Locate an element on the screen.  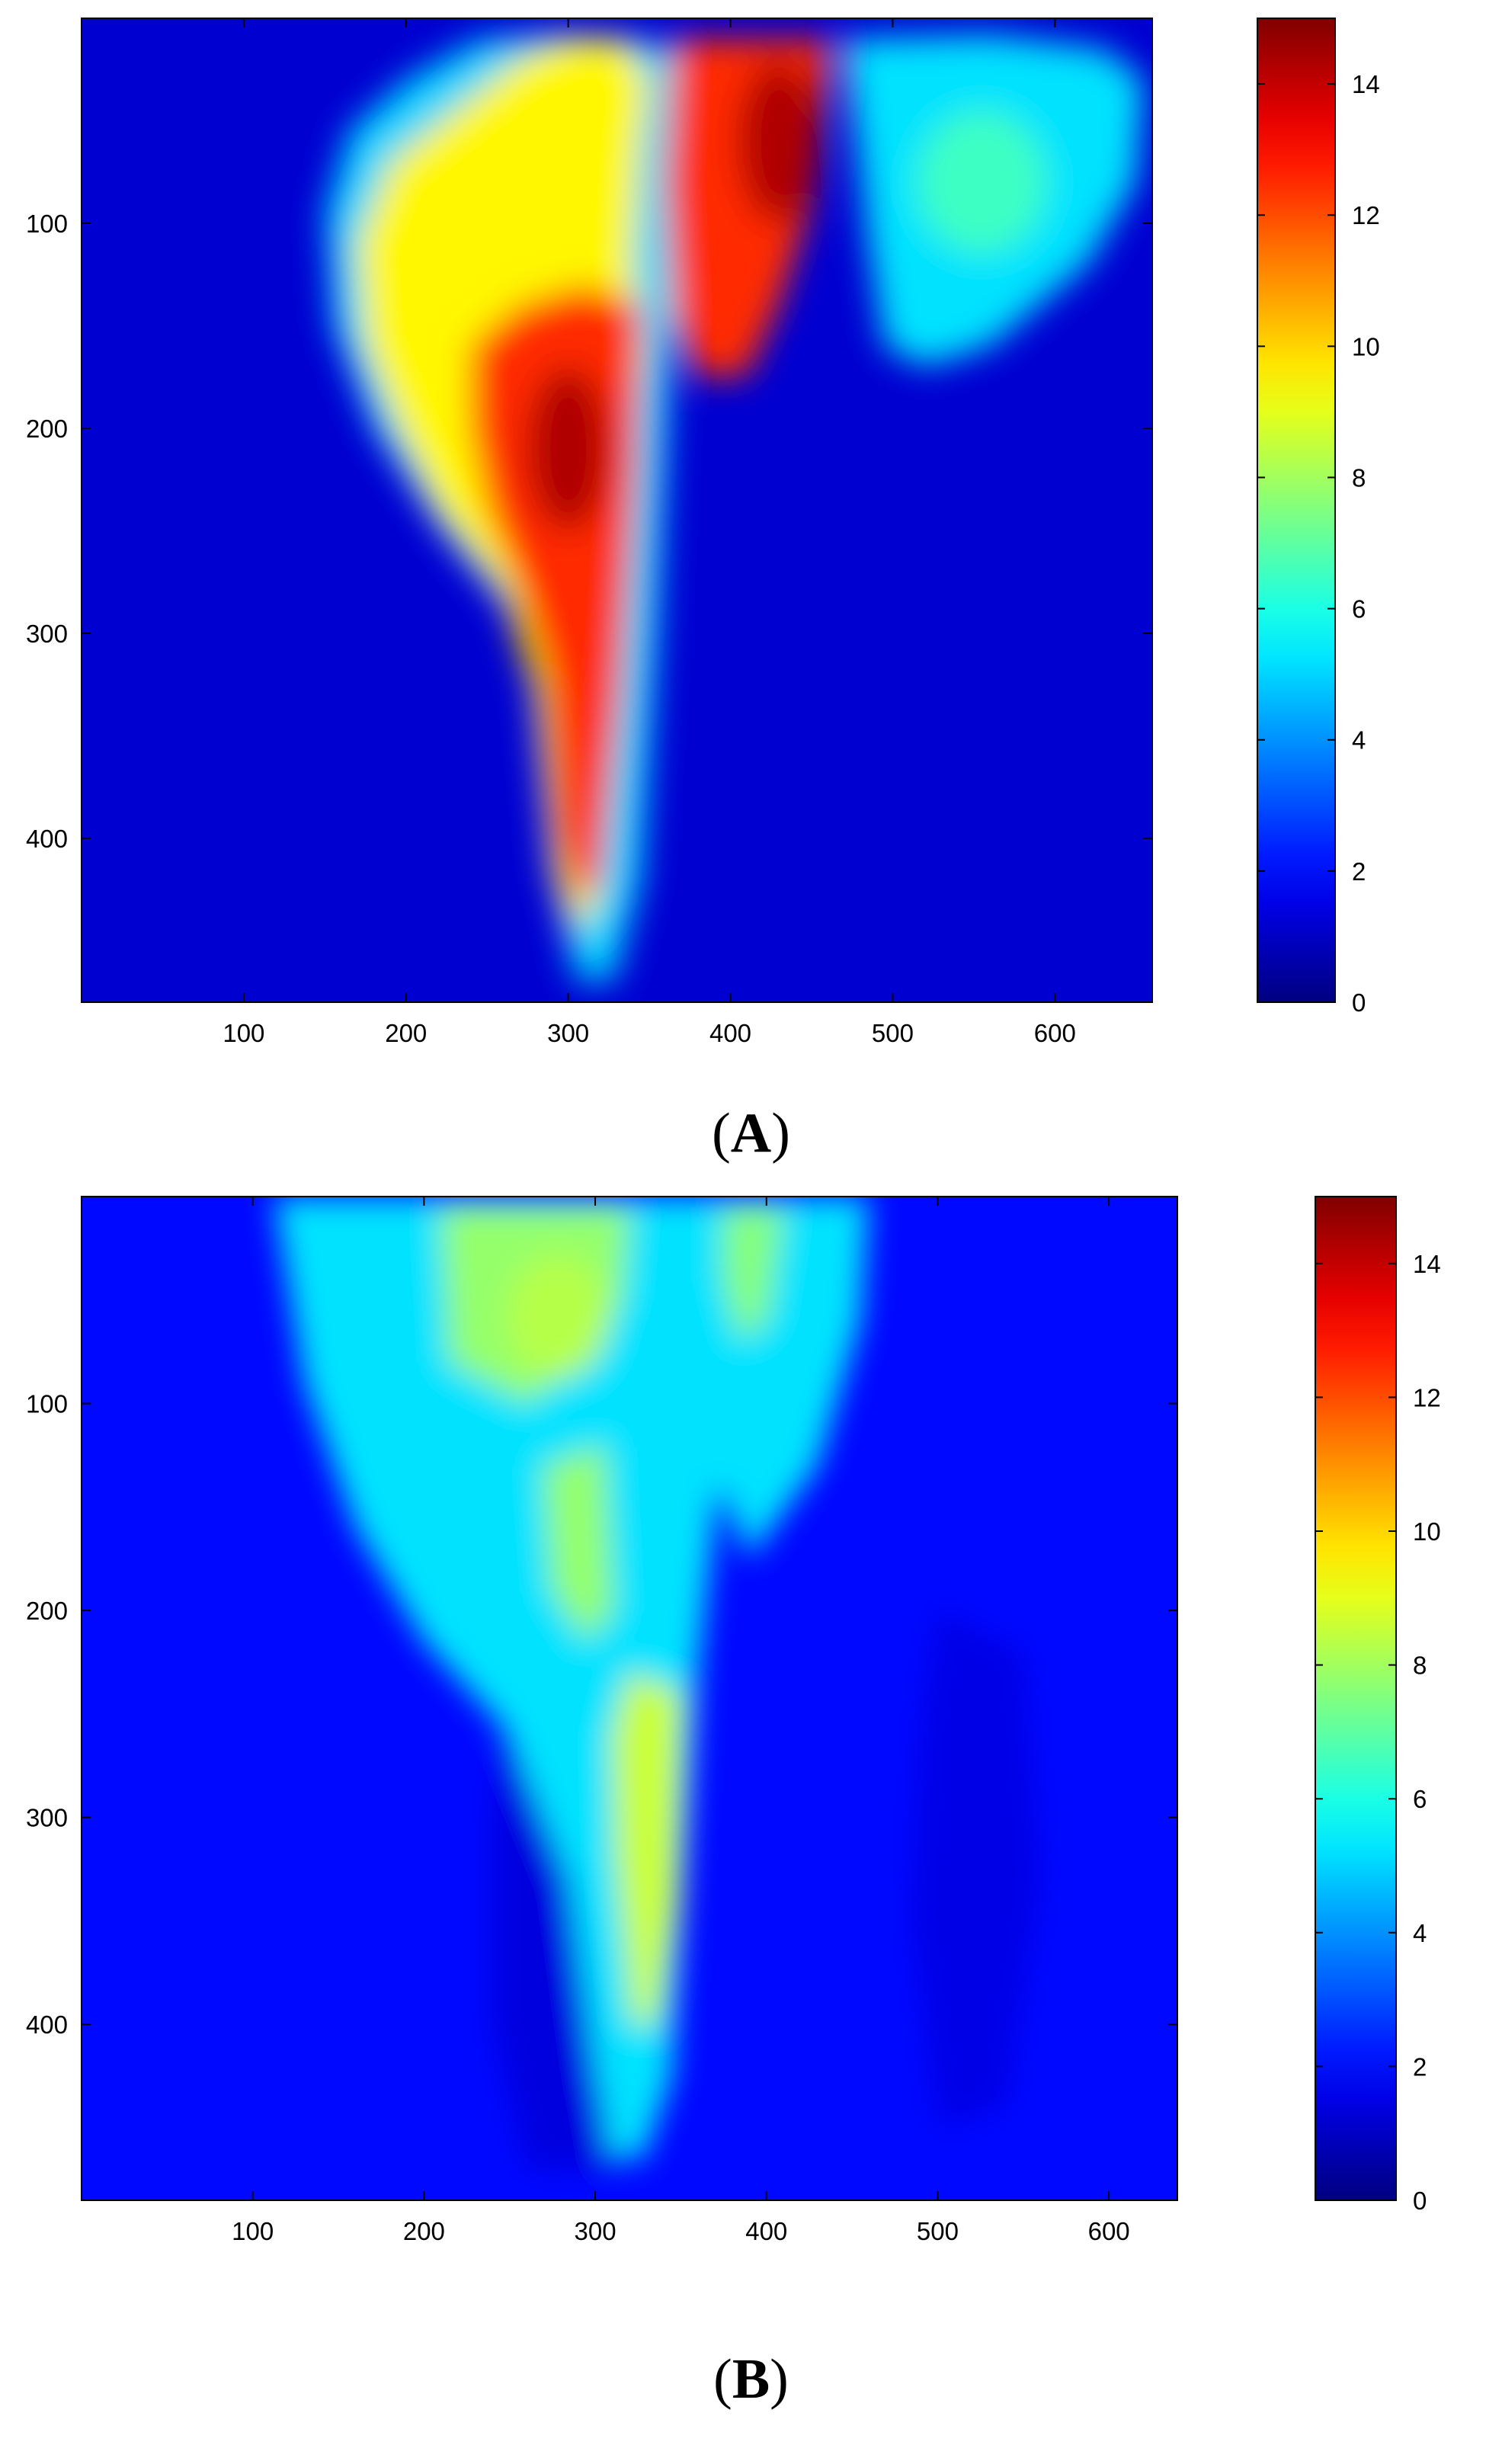
panel-letter-a: A is located at coordinates (751, 1133).